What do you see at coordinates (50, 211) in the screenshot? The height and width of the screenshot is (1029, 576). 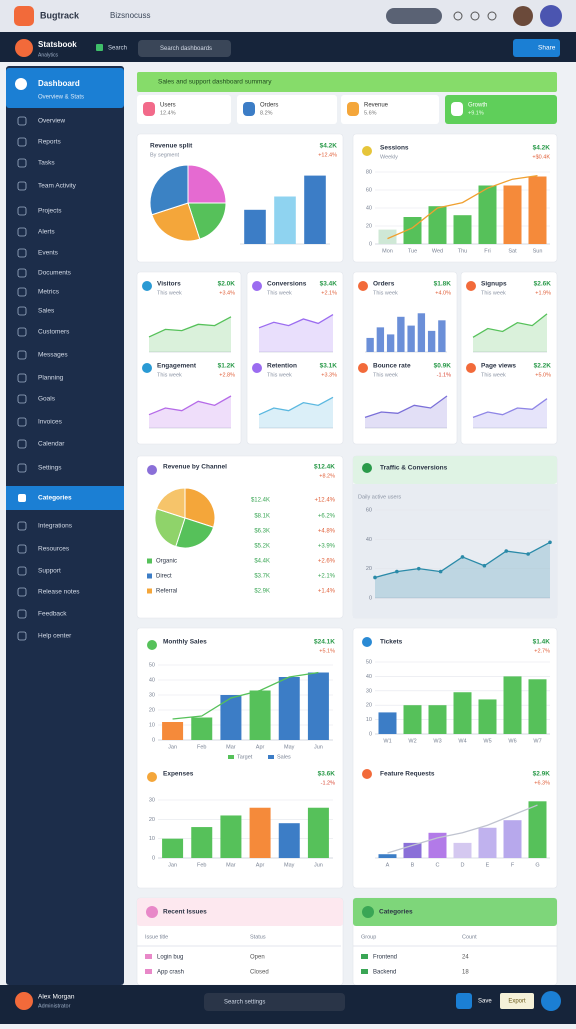 I see `nav-item: Projects` at bounding box center [50, 211].